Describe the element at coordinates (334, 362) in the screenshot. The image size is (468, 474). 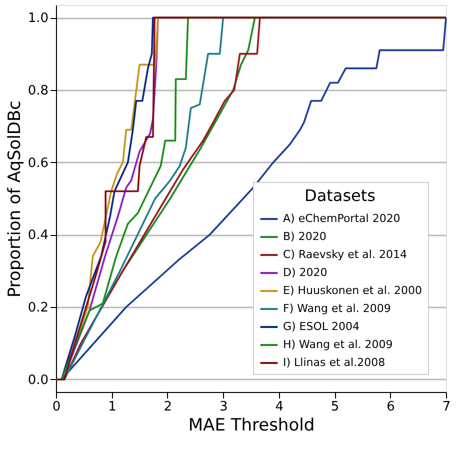
I see `legend-label: I) Llinas et al.2008` at that location.